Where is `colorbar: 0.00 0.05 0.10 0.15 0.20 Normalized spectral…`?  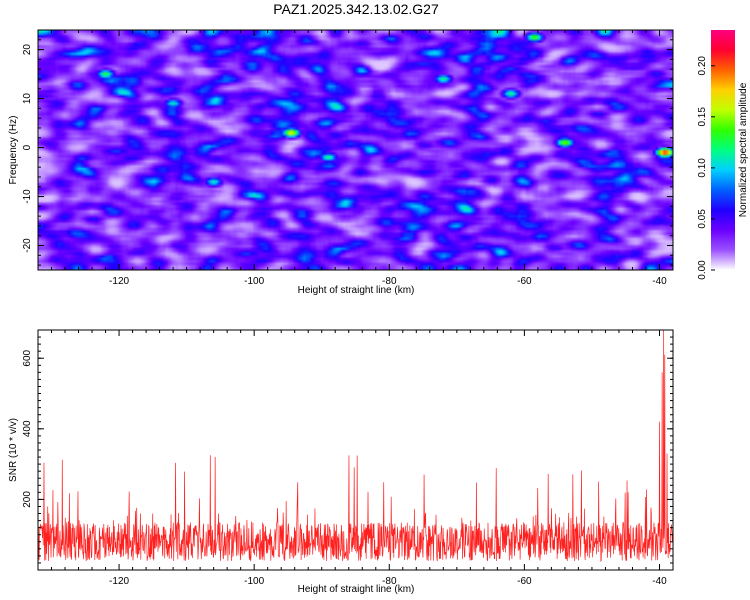 colorbar: 0.00 0.05 0.10 0.15 0.20 Normalized spectral… is located at coordinates (723, 155).